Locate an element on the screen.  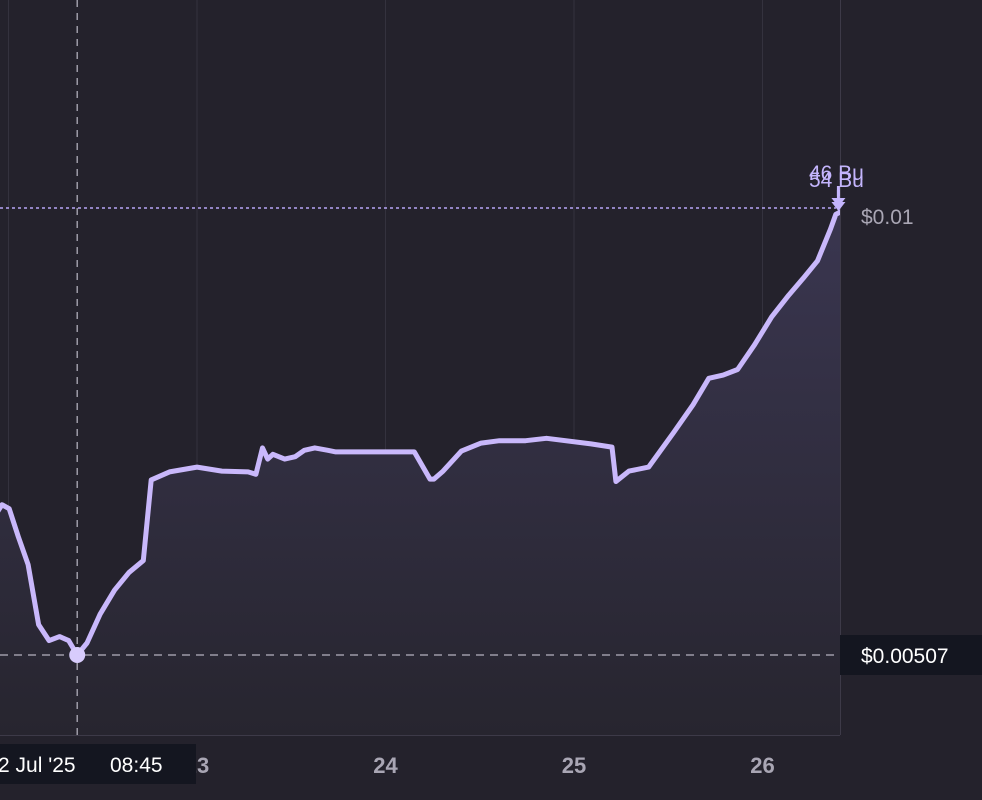
crosshair-price-box is located at coordinates (911, 655).